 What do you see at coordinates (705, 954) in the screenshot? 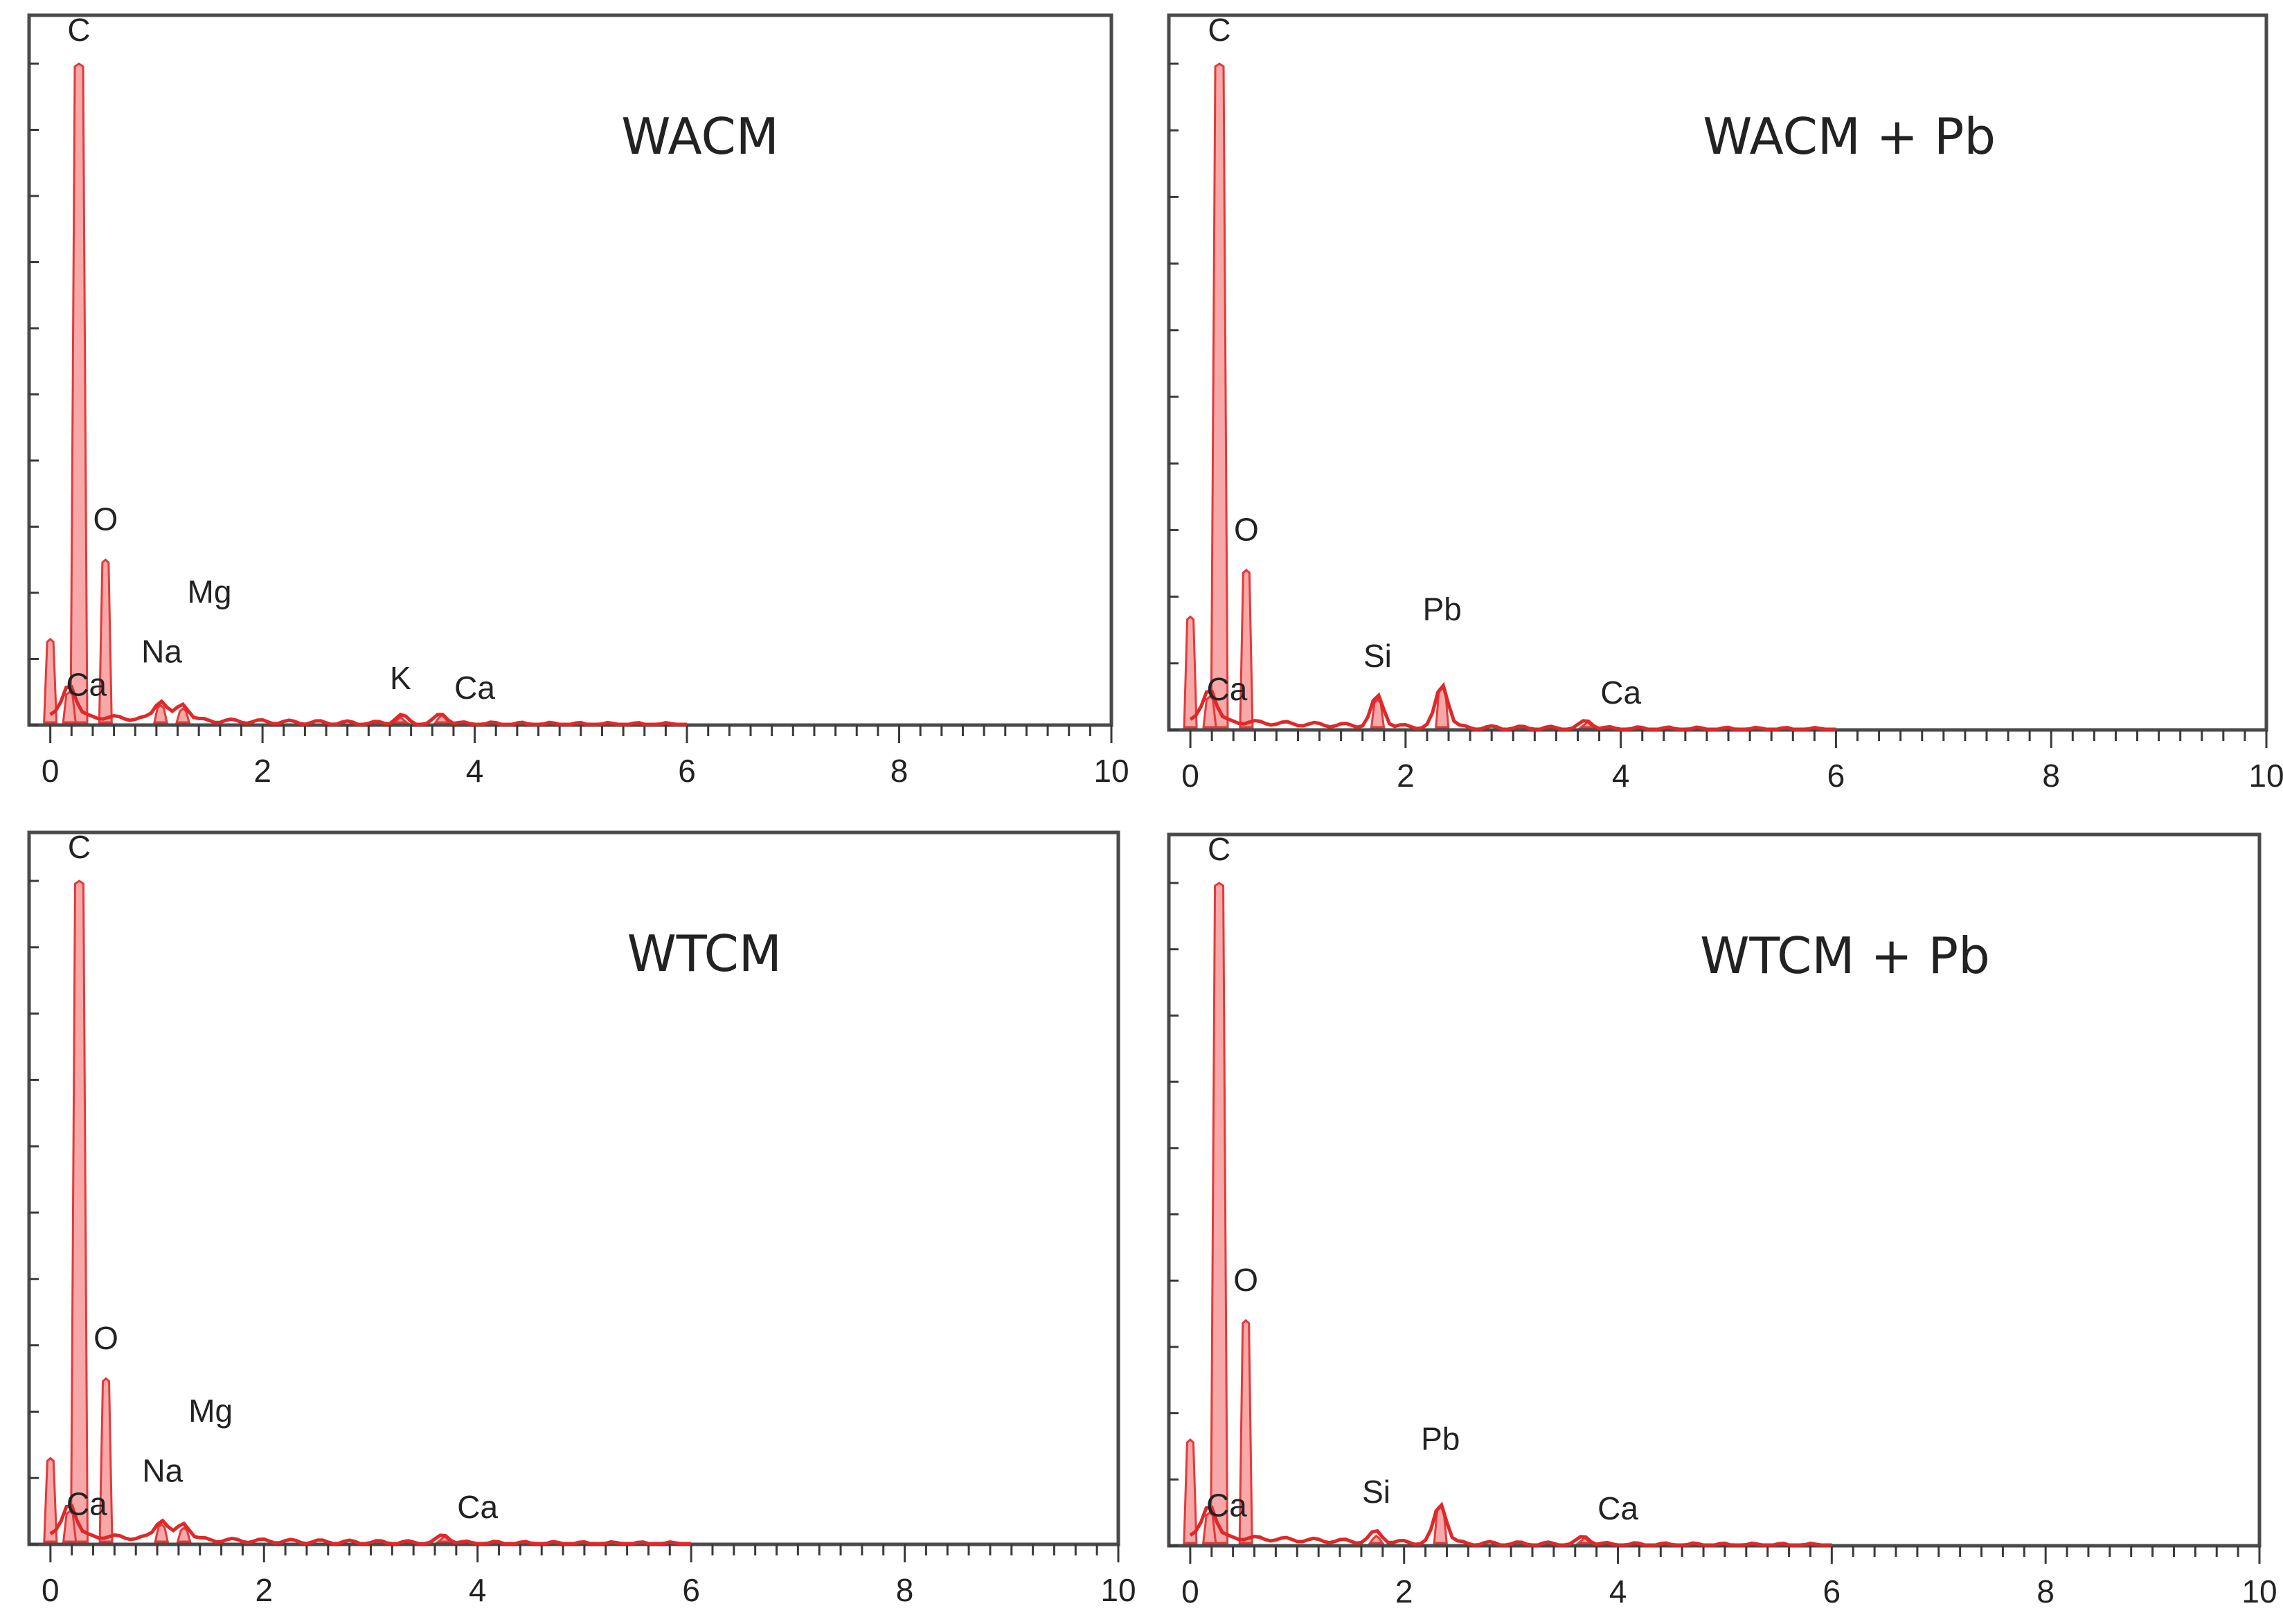
I see `panel-title-wtcm: WTCM` at bounding box center [705, 954].